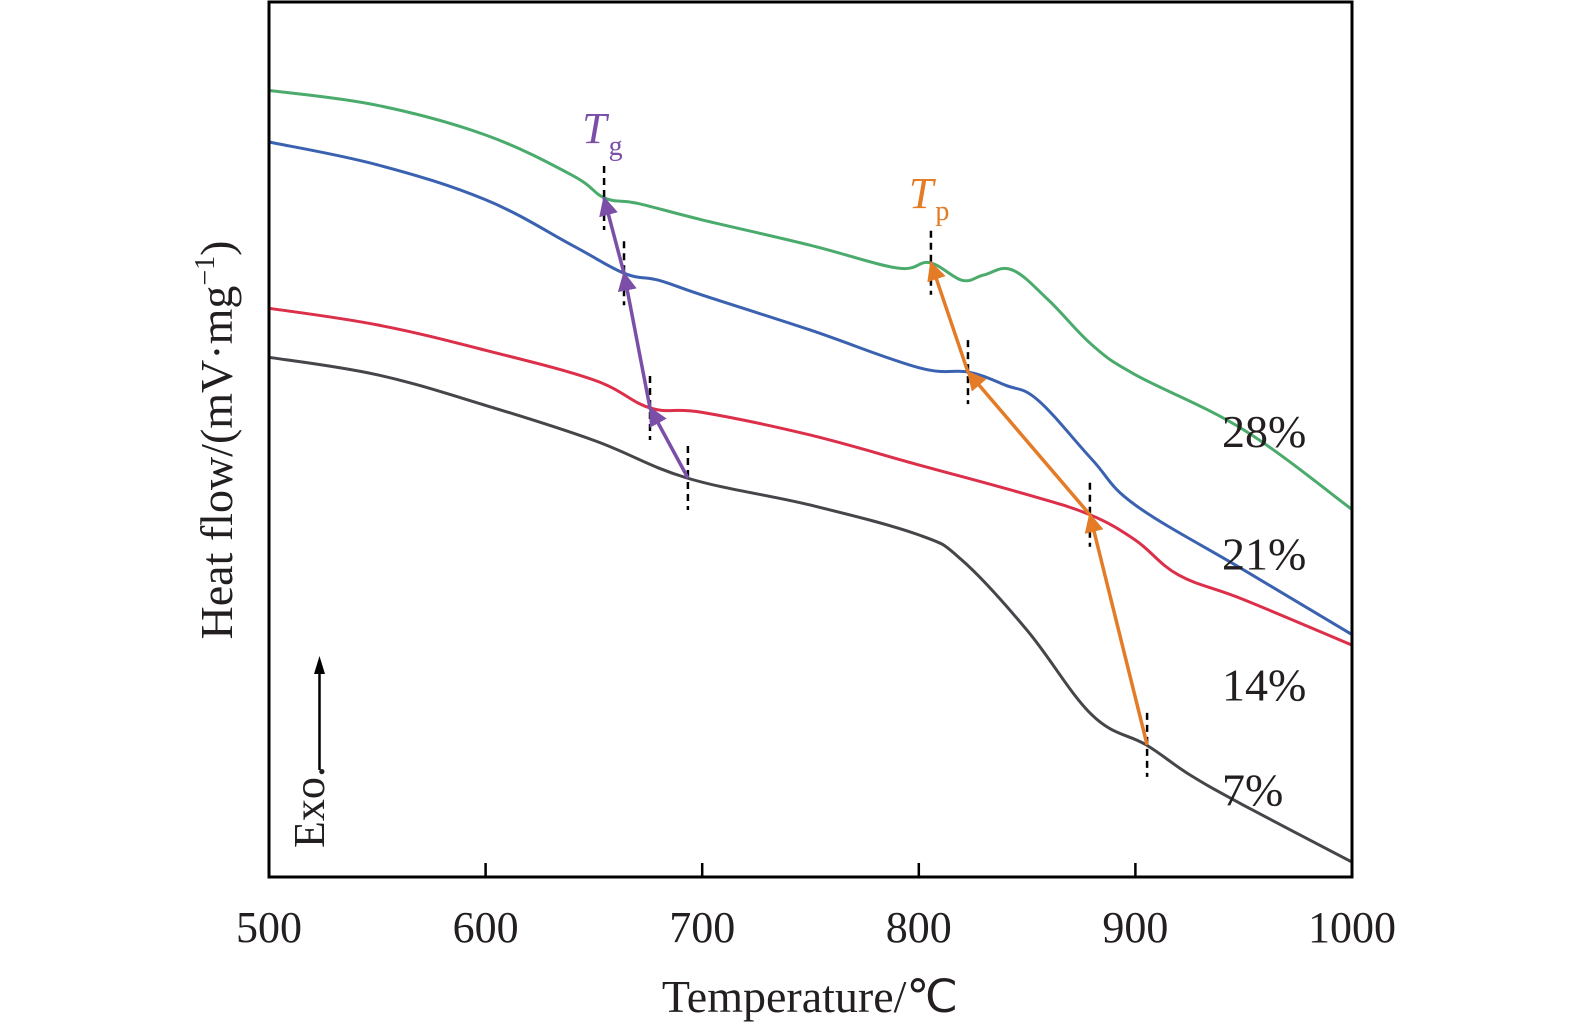 This screenshot has height=1034, width=1575. What do you see at coordinates (319, 665) in the screenshot?
I see `exo-arrow-icon` at bounding box center [319, 665].